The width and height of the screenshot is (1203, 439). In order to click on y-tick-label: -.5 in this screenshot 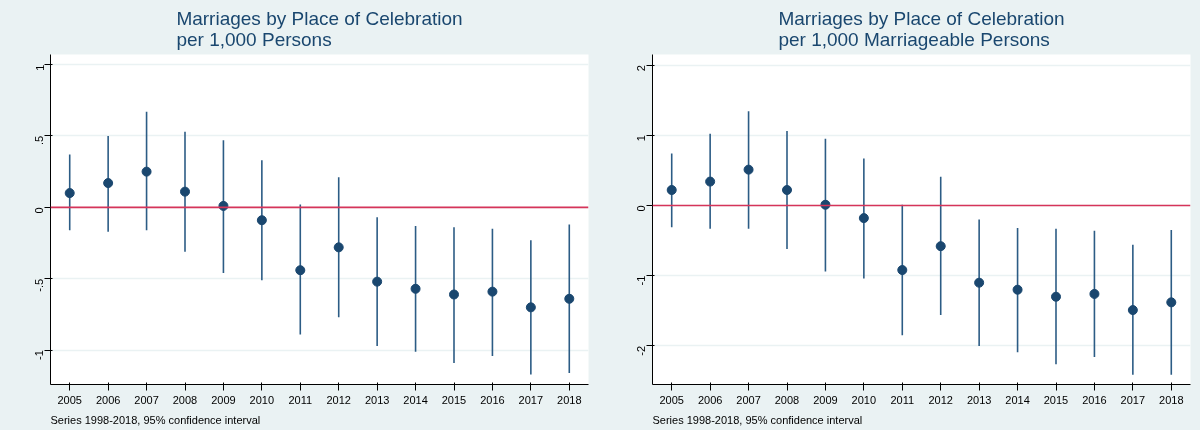, I will do `click(39, 285)`.